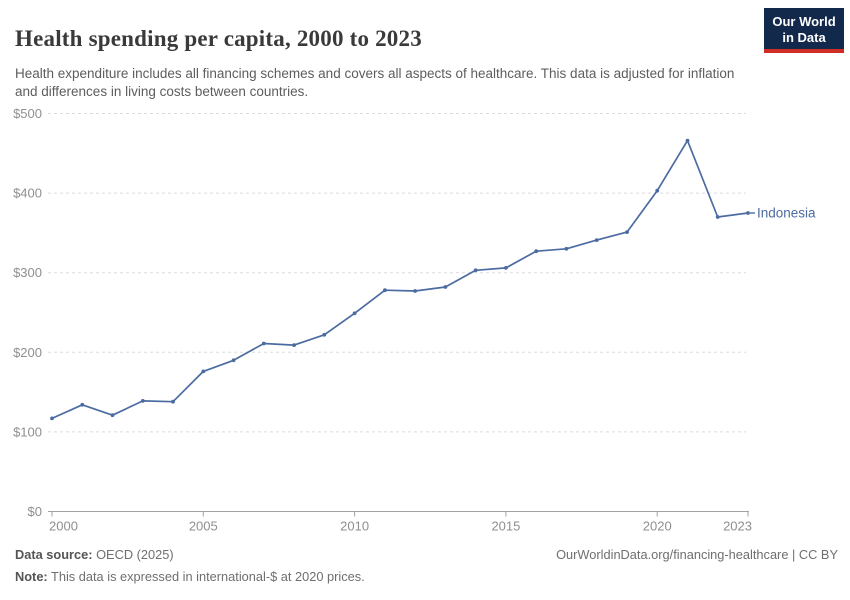 This screenshot has height=600, width=850. What do you see at coordinates (657, 526) in the screenshot?
I see `x-axis-tick-label: 2020` at bounding box center [657, 526].